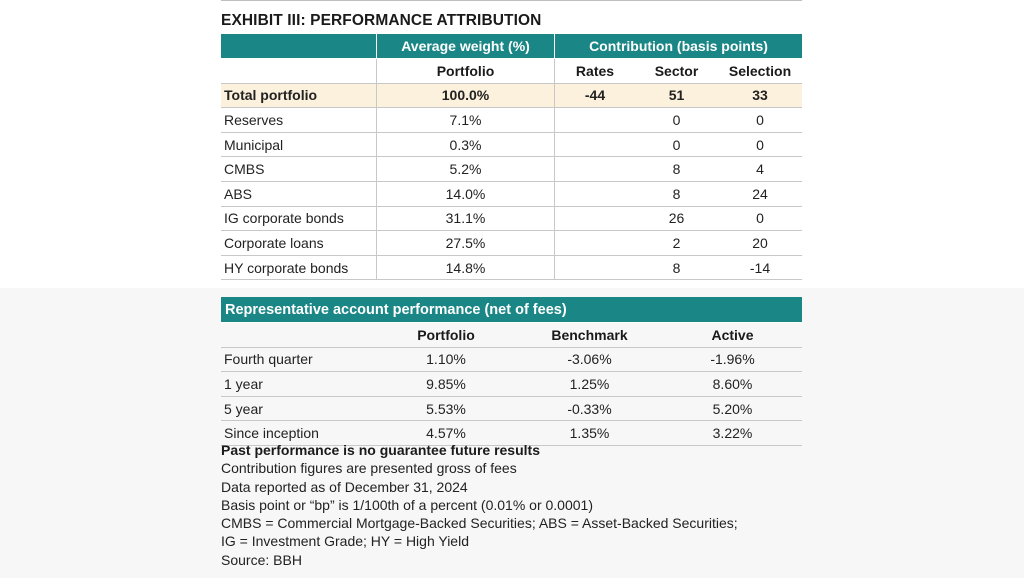 This screenshot has height=578, width=1024. I want to click on sub-header-blank, so click(298, 71).